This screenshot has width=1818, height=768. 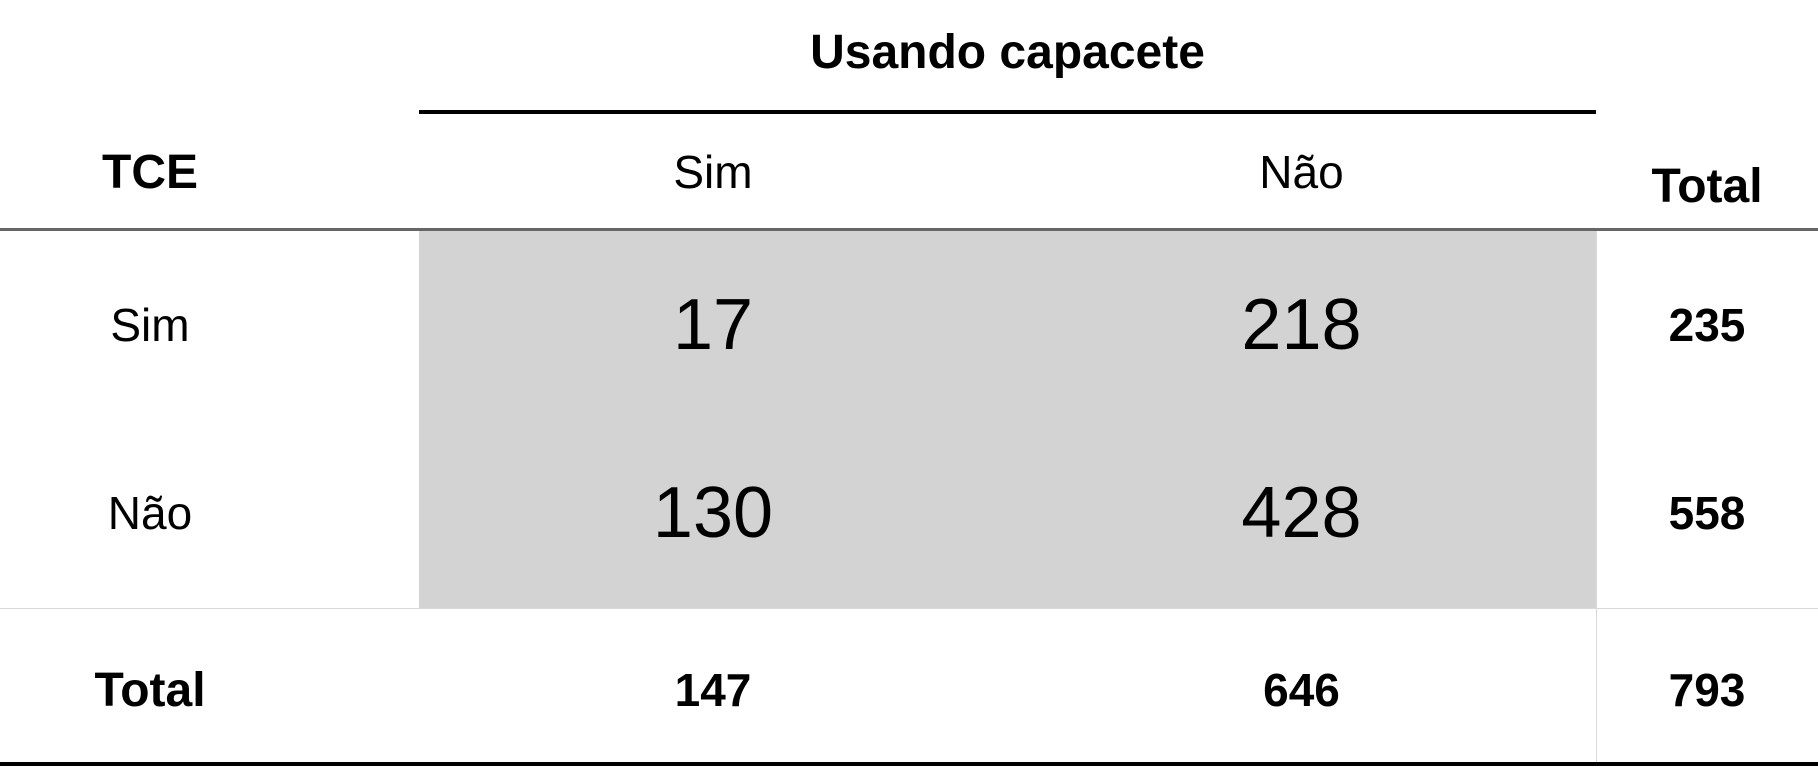 What do you see at coordinates (909, 229) in the screenshot?
I see `header-rule` at bounding box center [909, 229].